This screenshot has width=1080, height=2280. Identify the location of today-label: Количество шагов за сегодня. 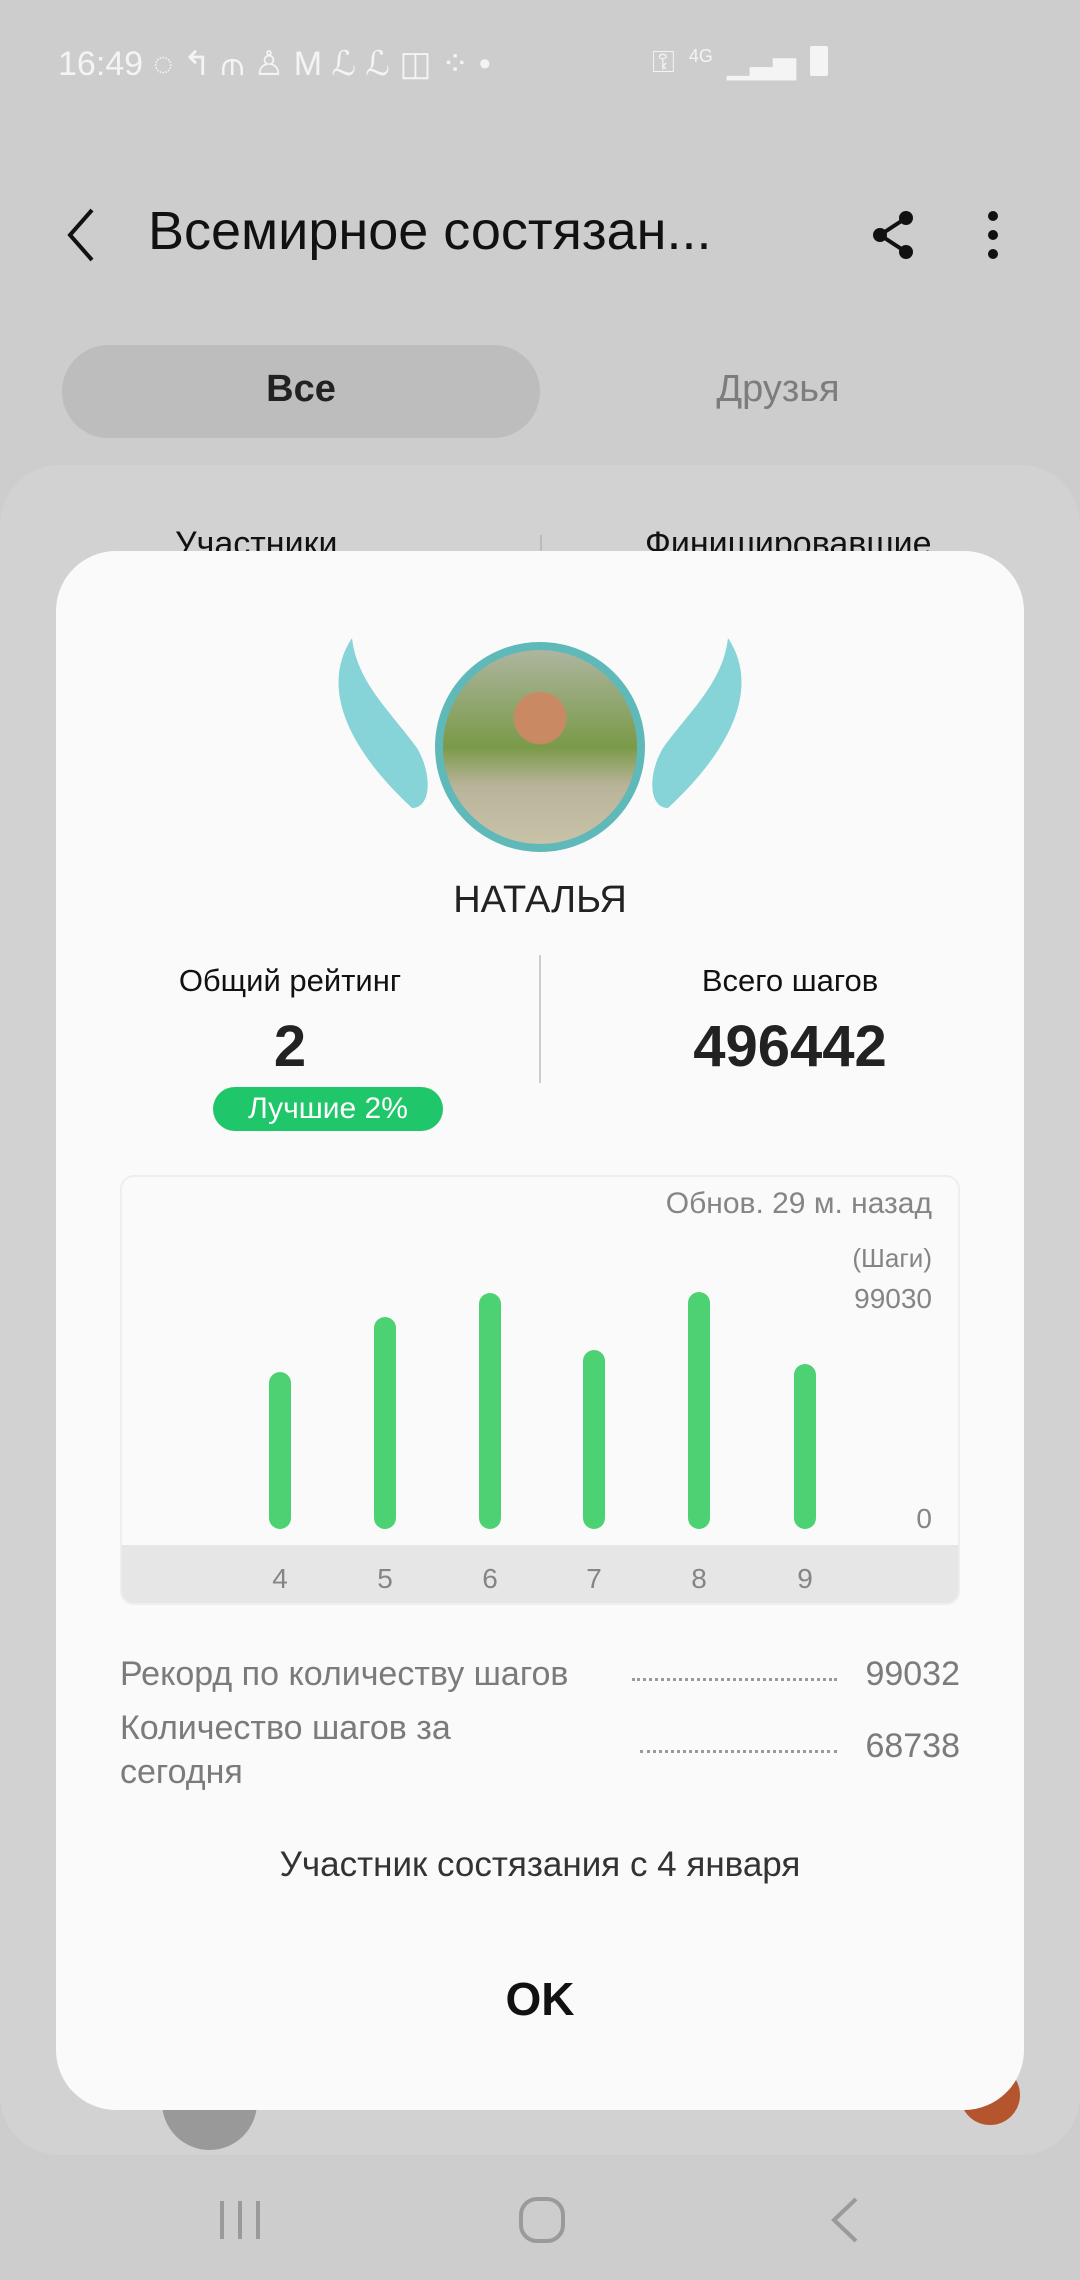
(285, 1750).